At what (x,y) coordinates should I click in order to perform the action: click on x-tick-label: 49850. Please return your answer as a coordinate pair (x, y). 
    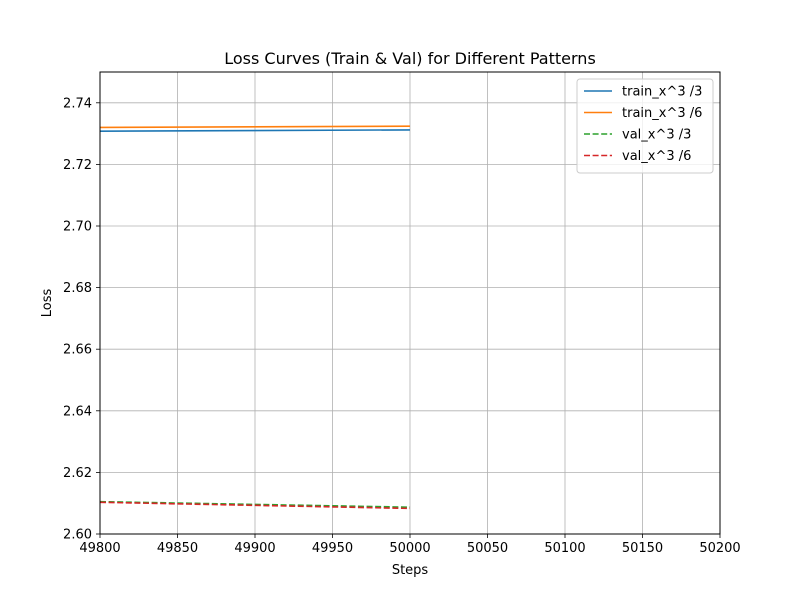
    Looking at the image, I should click on (177, 548).